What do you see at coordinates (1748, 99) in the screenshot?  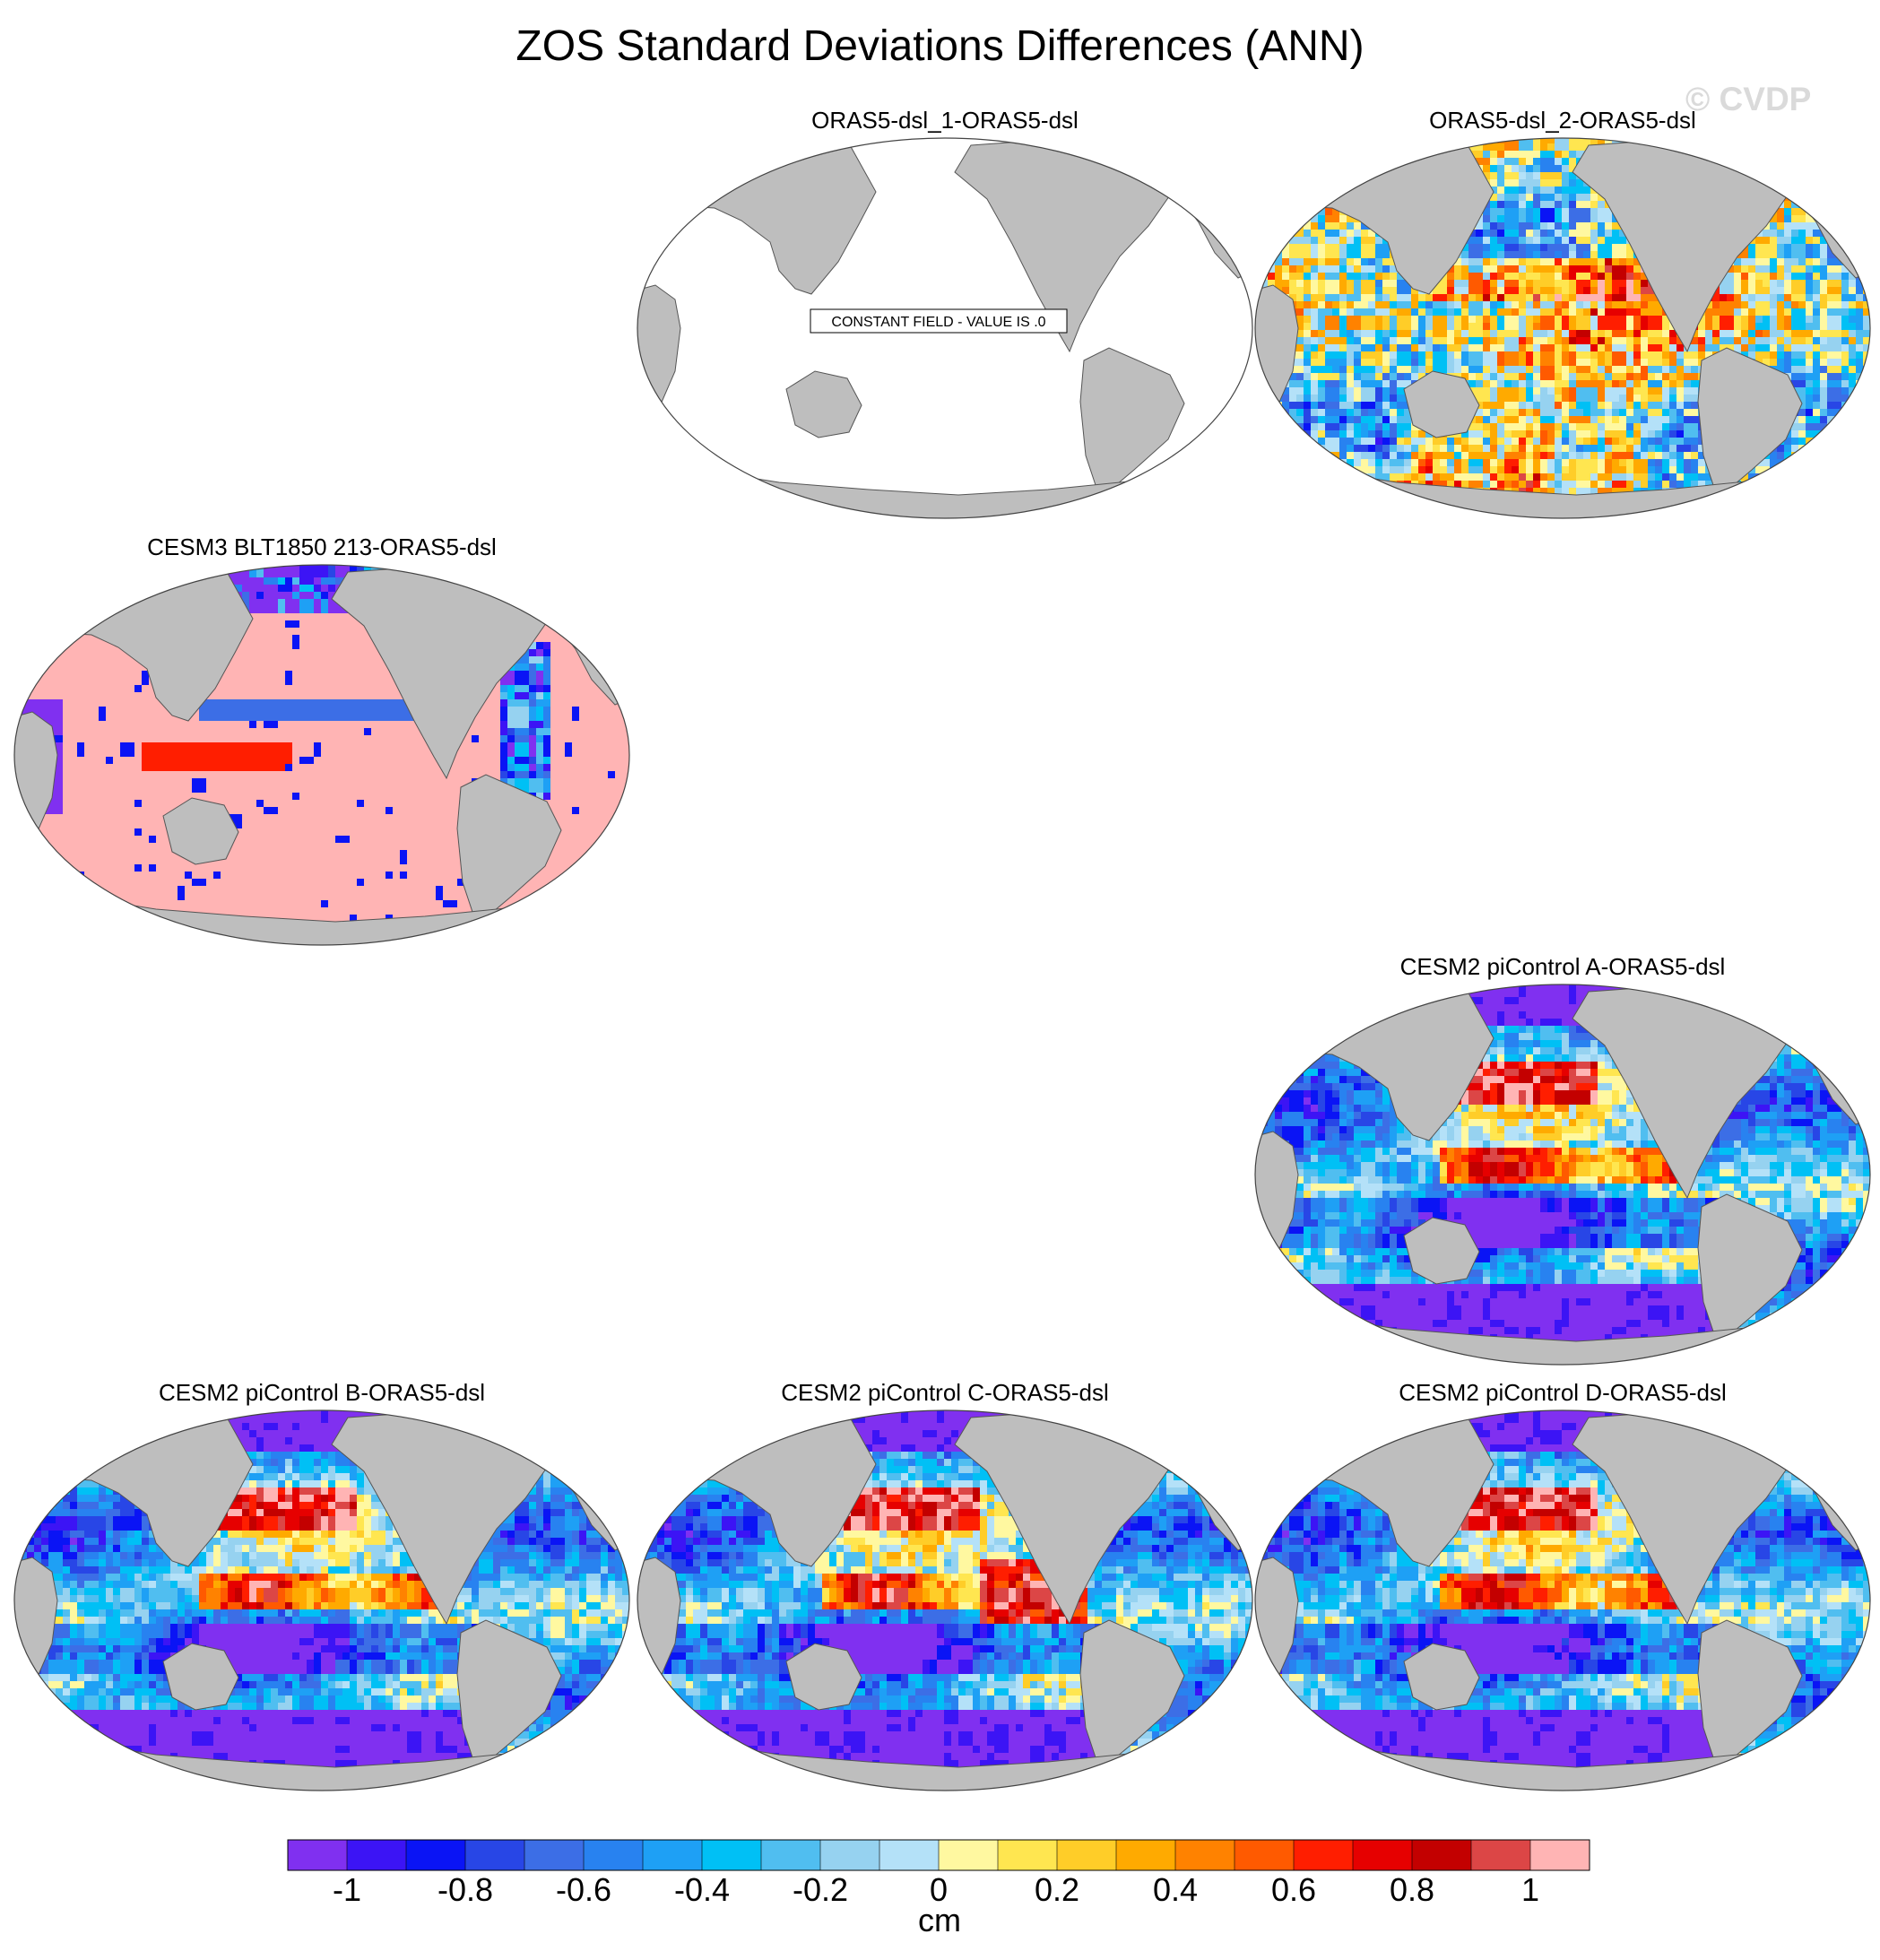 I see `cvdp-watermark: © CVDP` at bounding box center [1748, 99].